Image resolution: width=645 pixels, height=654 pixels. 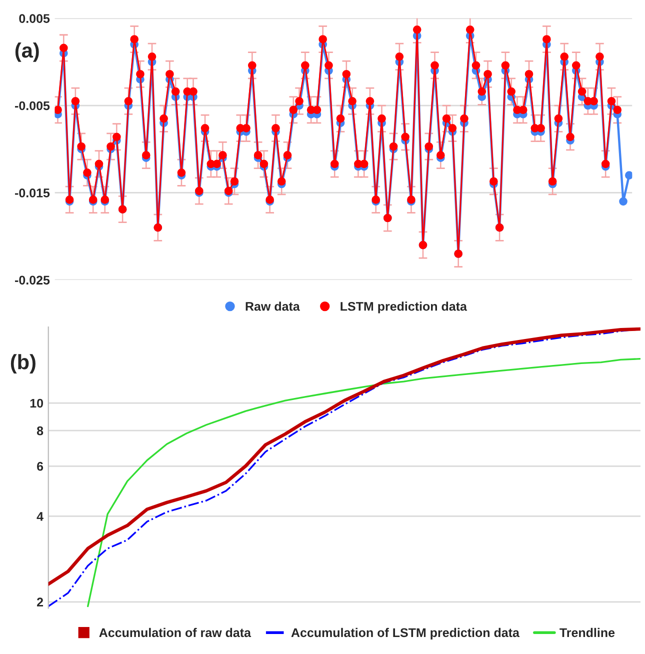 I want to click on legend-label: LSTM prediction data, so click(x=404, y=308).